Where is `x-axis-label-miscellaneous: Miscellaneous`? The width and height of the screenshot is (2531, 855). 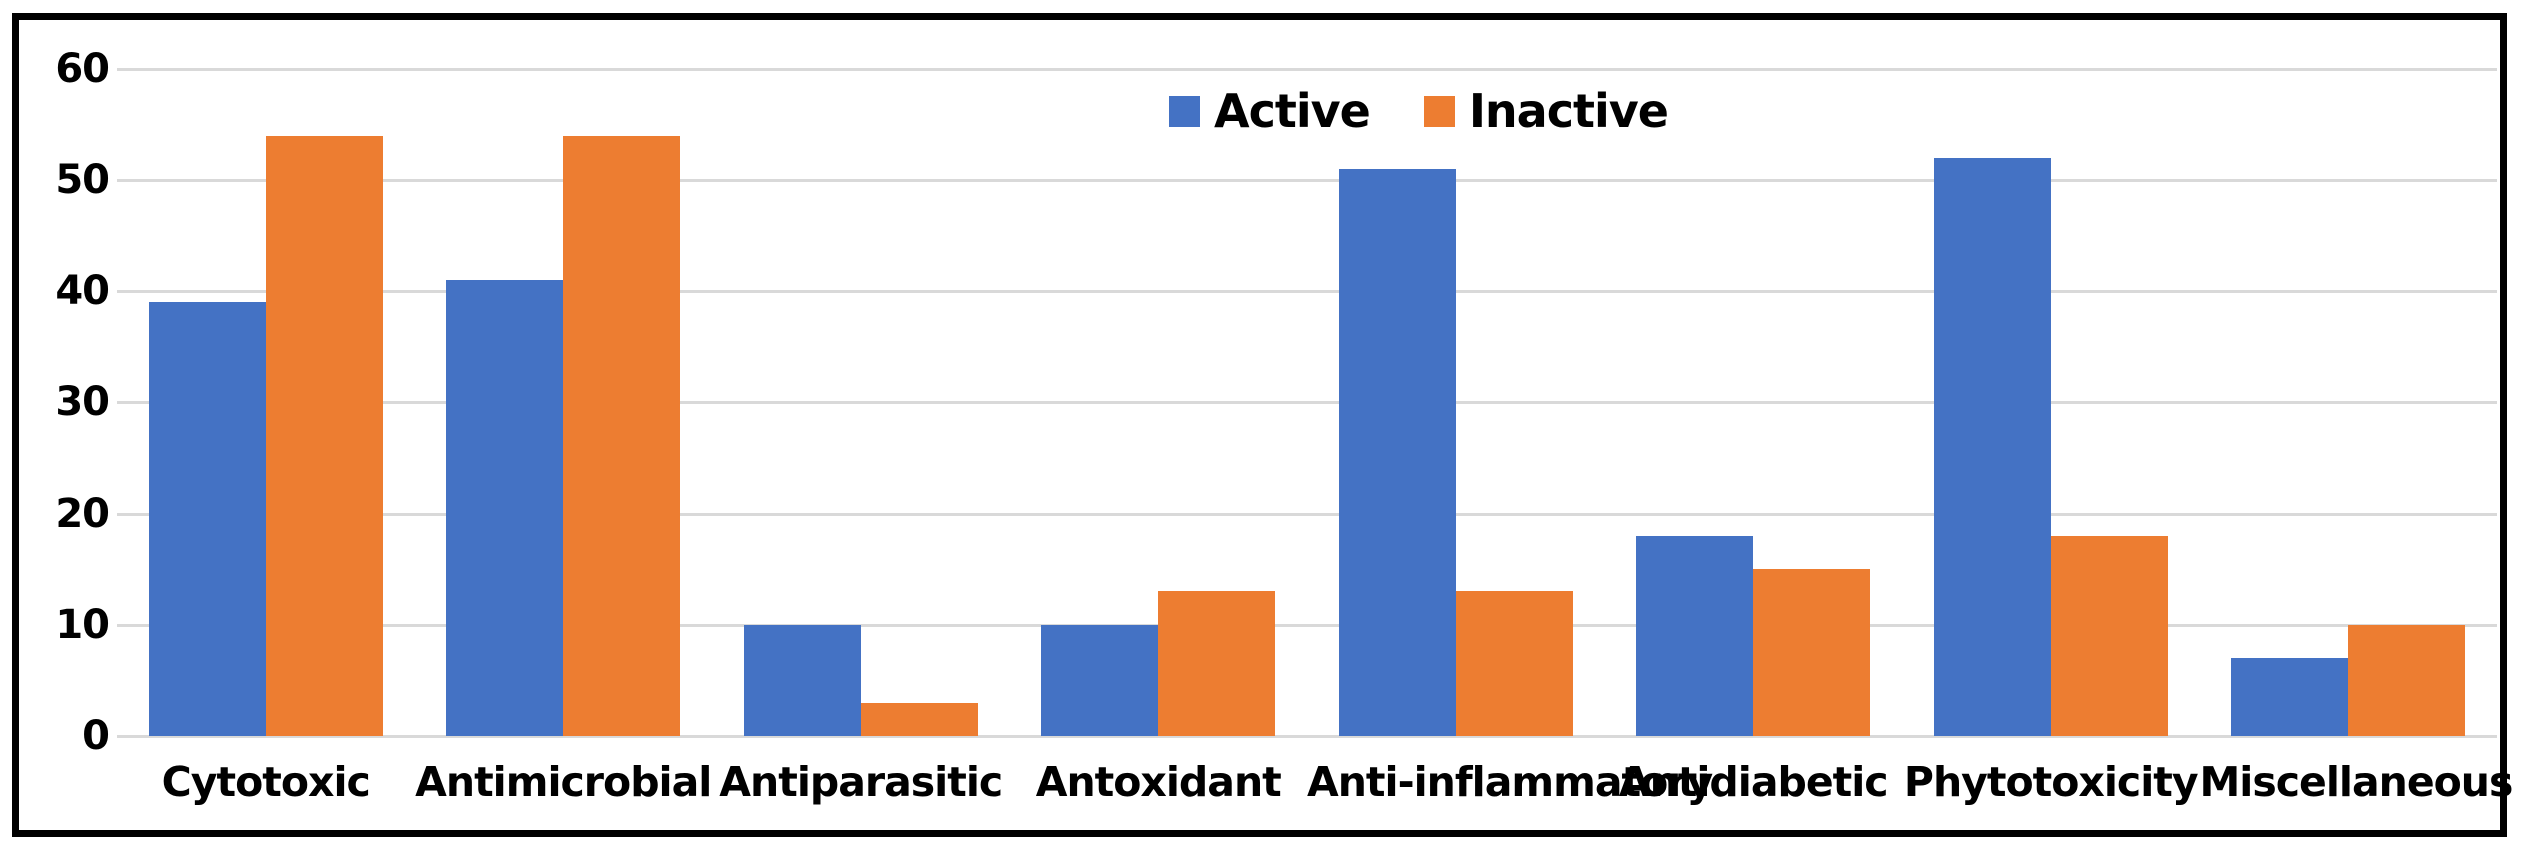
x-axis-label-miscellaneous: Miscellaneous is located at coordinates (2356, 782).